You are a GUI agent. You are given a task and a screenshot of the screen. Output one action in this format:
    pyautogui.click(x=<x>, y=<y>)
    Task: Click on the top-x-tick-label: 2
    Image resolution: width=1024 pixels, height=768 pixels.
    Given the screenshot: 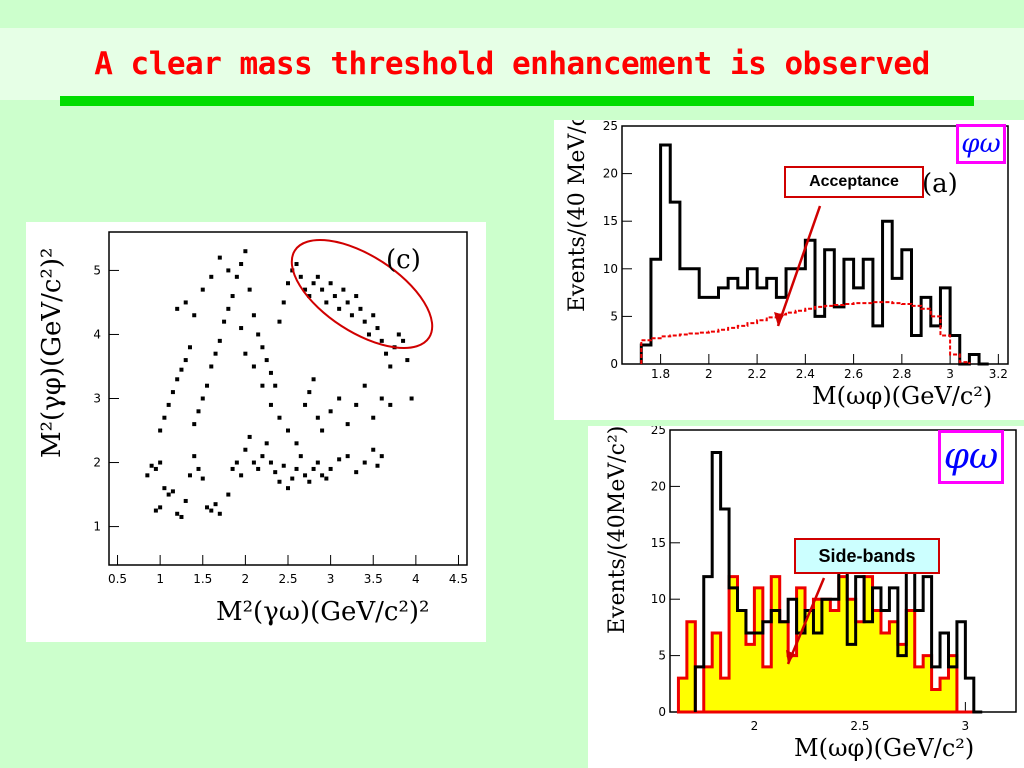 What is the action you would take?
    pyautogui.click(x=709, y=374)
    